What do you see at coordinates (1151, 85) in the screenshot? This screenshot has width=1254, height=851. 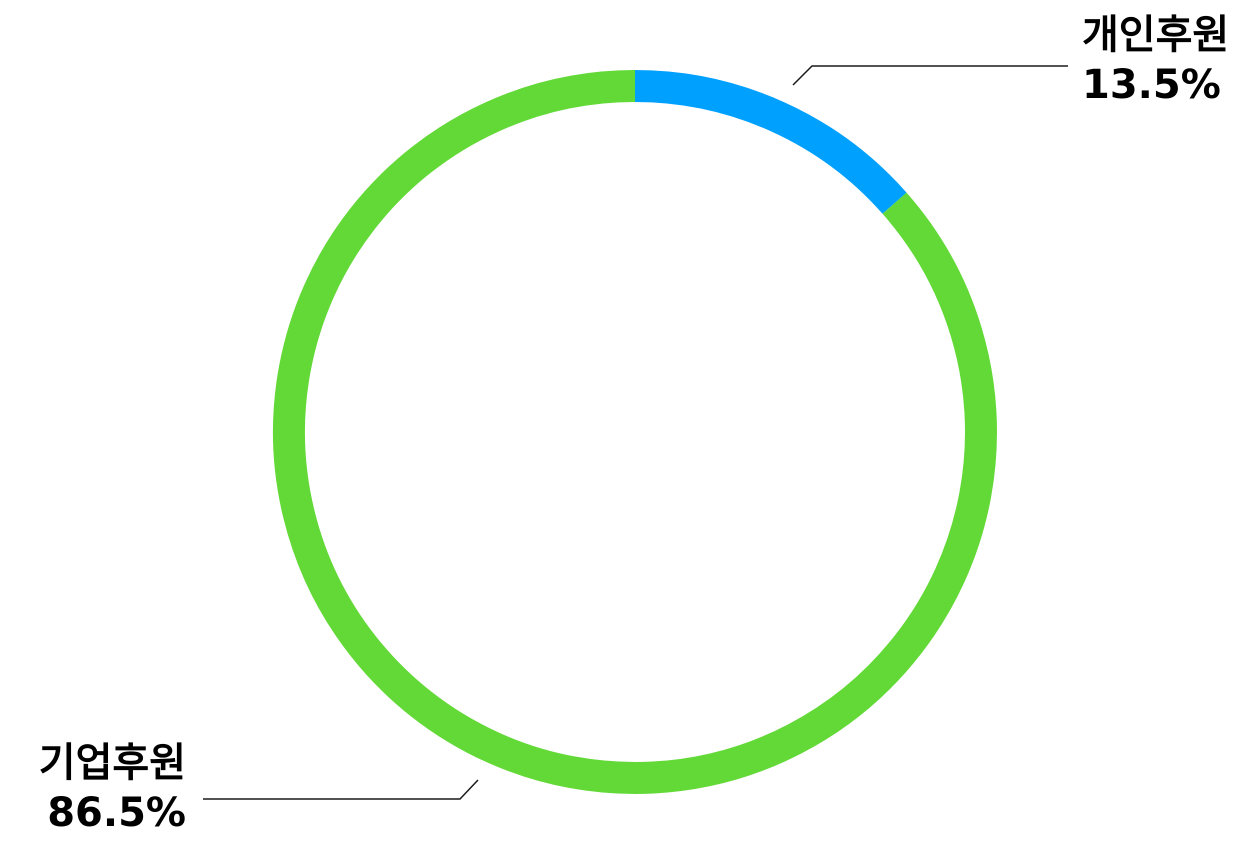 I see `value-label-personal: 13.5%` at bounding box center [1151, 85].